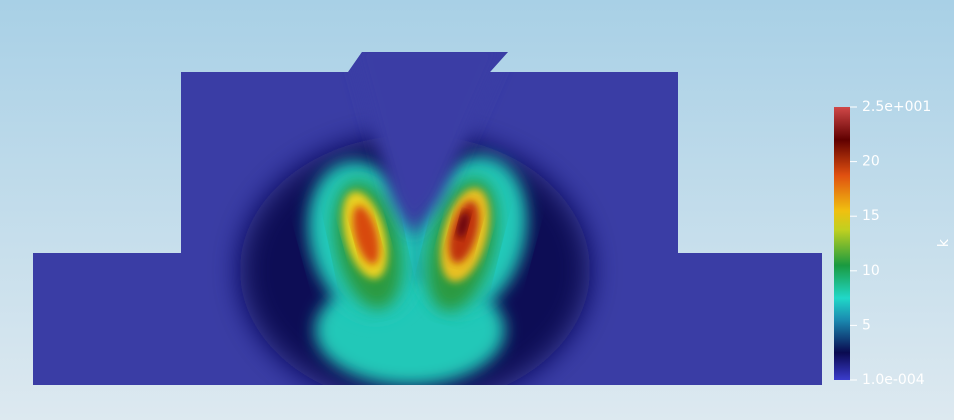 The image size is (954, 420). Describe the element at coordinates (893, 380) in the screenshot. I see `tick-label: 1.0e-004` at that location.